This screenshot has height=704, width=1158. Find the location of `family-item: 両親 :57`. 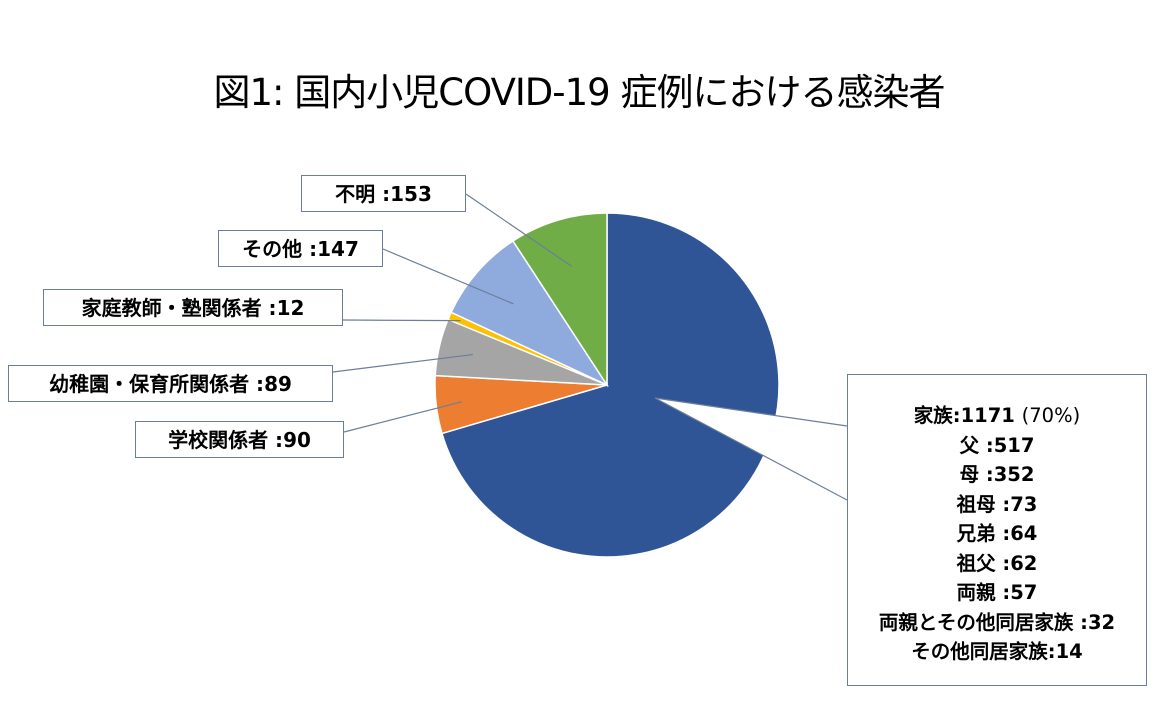

family-item: 両親 :57 is located at coordinates (997, 592).